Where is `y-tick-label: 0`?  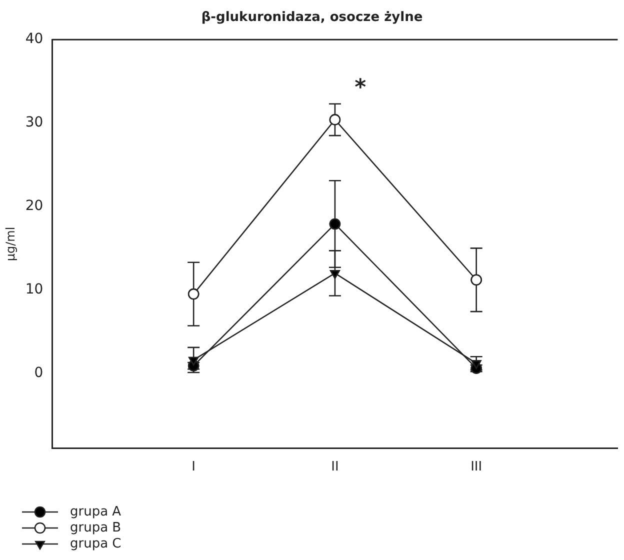 y-tick-label: 0 is located at coordinates (39, 372).